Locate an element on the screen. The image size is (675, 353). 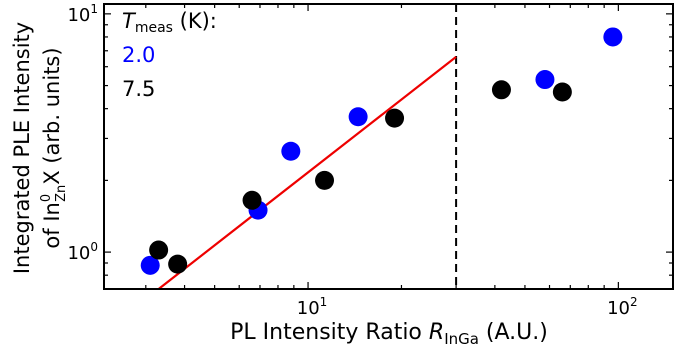
legend-entry-1: 7.5 is located at coordinates (138, 89).